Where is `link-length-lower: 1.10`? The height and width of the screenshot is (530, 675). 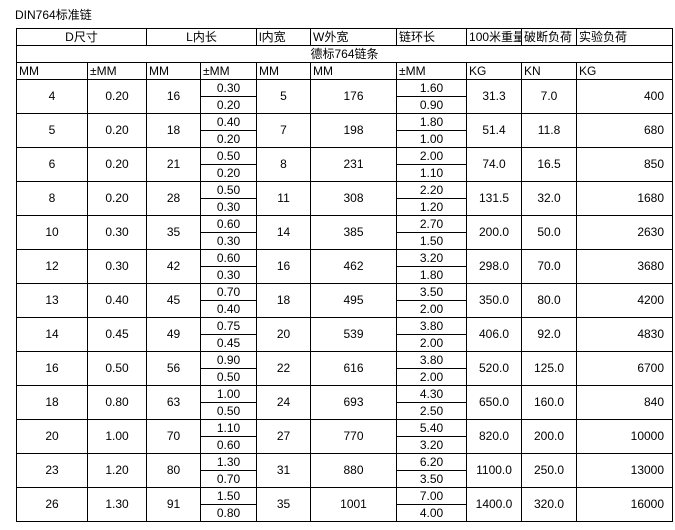
link-length-lower: 1.10 is located at coordinates (432, 173).